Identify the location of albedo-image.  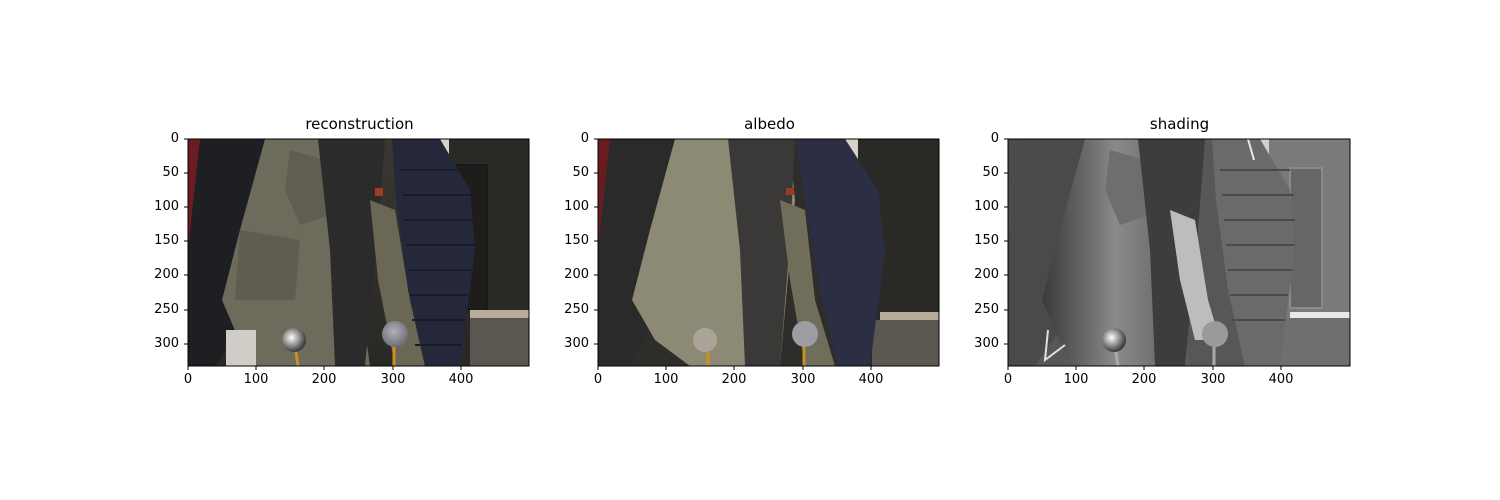
(768, 252).